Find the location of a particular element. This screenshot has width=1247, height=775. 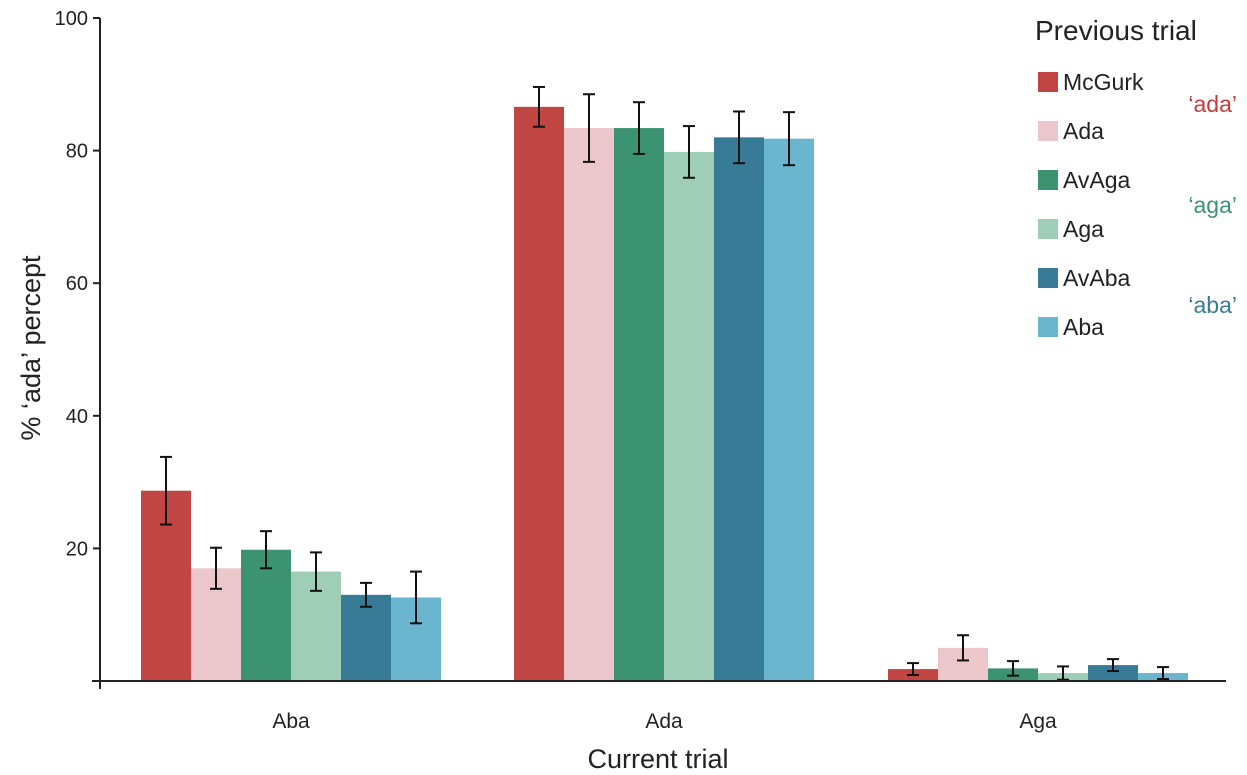

legend-label-ada: Ada is located at coordinates (1083, 131).